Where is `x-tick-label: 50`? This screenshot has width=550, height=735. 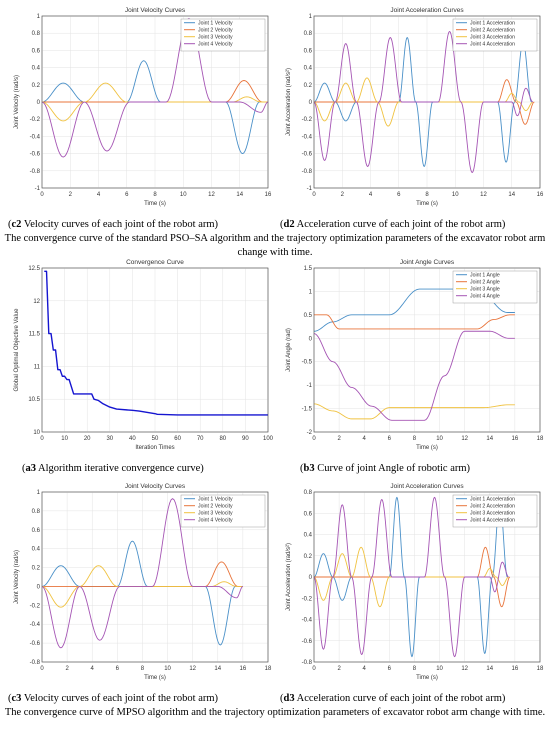 x-tick-label: 50 is located at coordinates (155, 439).